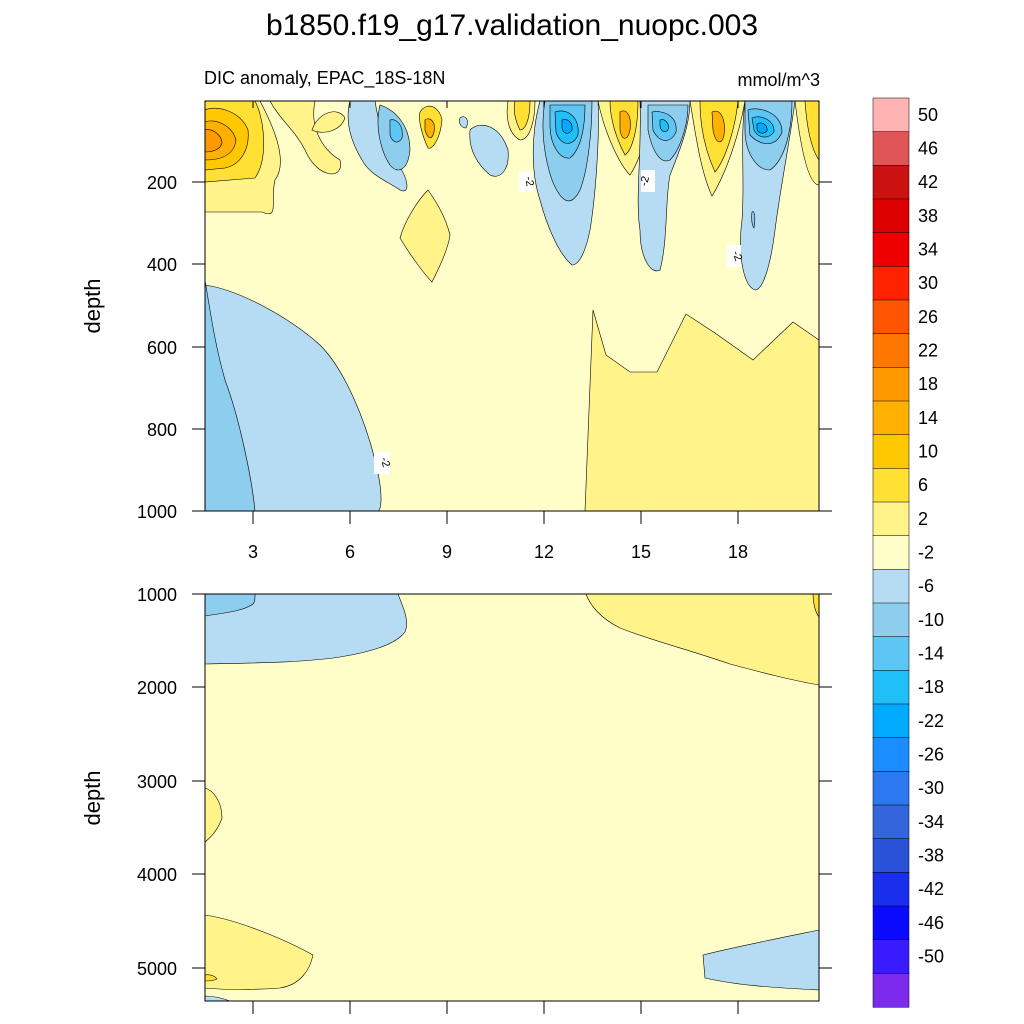 The height and width of the screenshot is (1024, 1024). Describe the element at coordinates (162, 348) in the screenshot. I see `ytick-label: 600` at that location.